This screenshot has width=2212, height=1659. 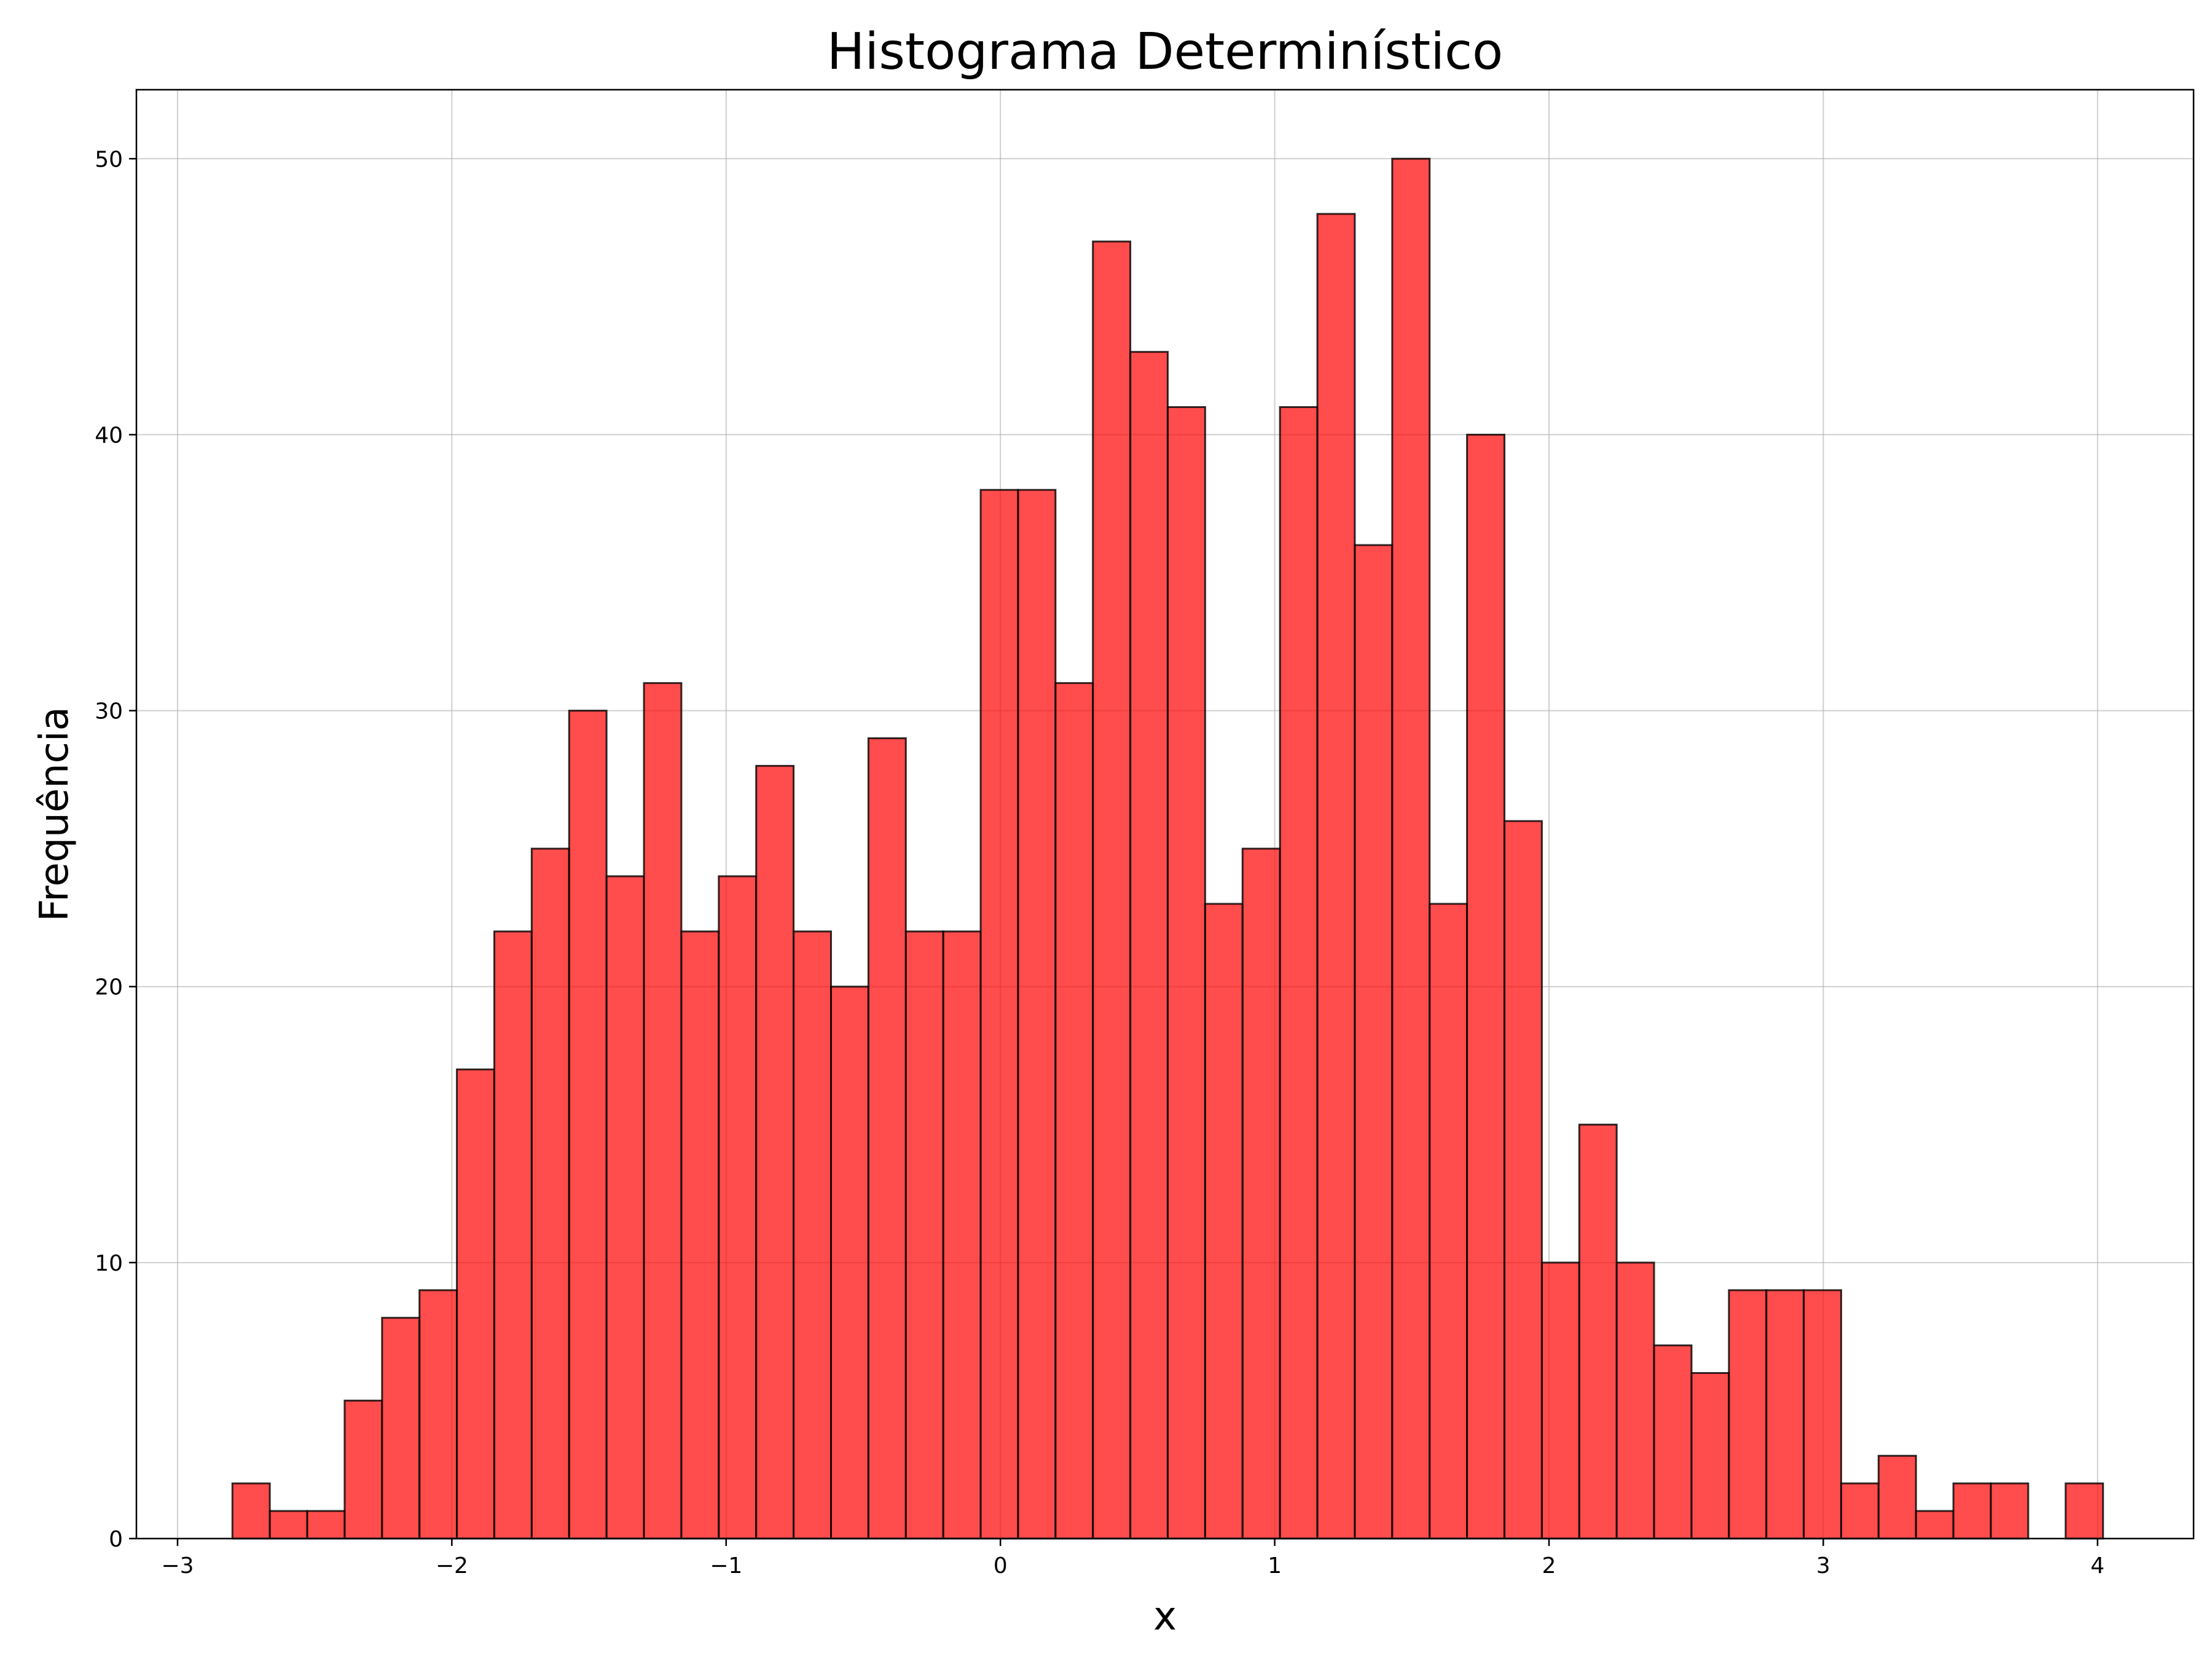 What do you see at coordinates (177, 1566) in the screenshot?
I see `x-tick-label: −3` at bounding box center [177, 1566].